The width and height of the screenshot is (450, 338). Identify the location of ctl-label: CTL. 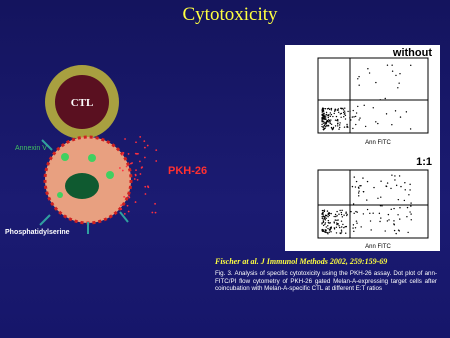
(82, 103).